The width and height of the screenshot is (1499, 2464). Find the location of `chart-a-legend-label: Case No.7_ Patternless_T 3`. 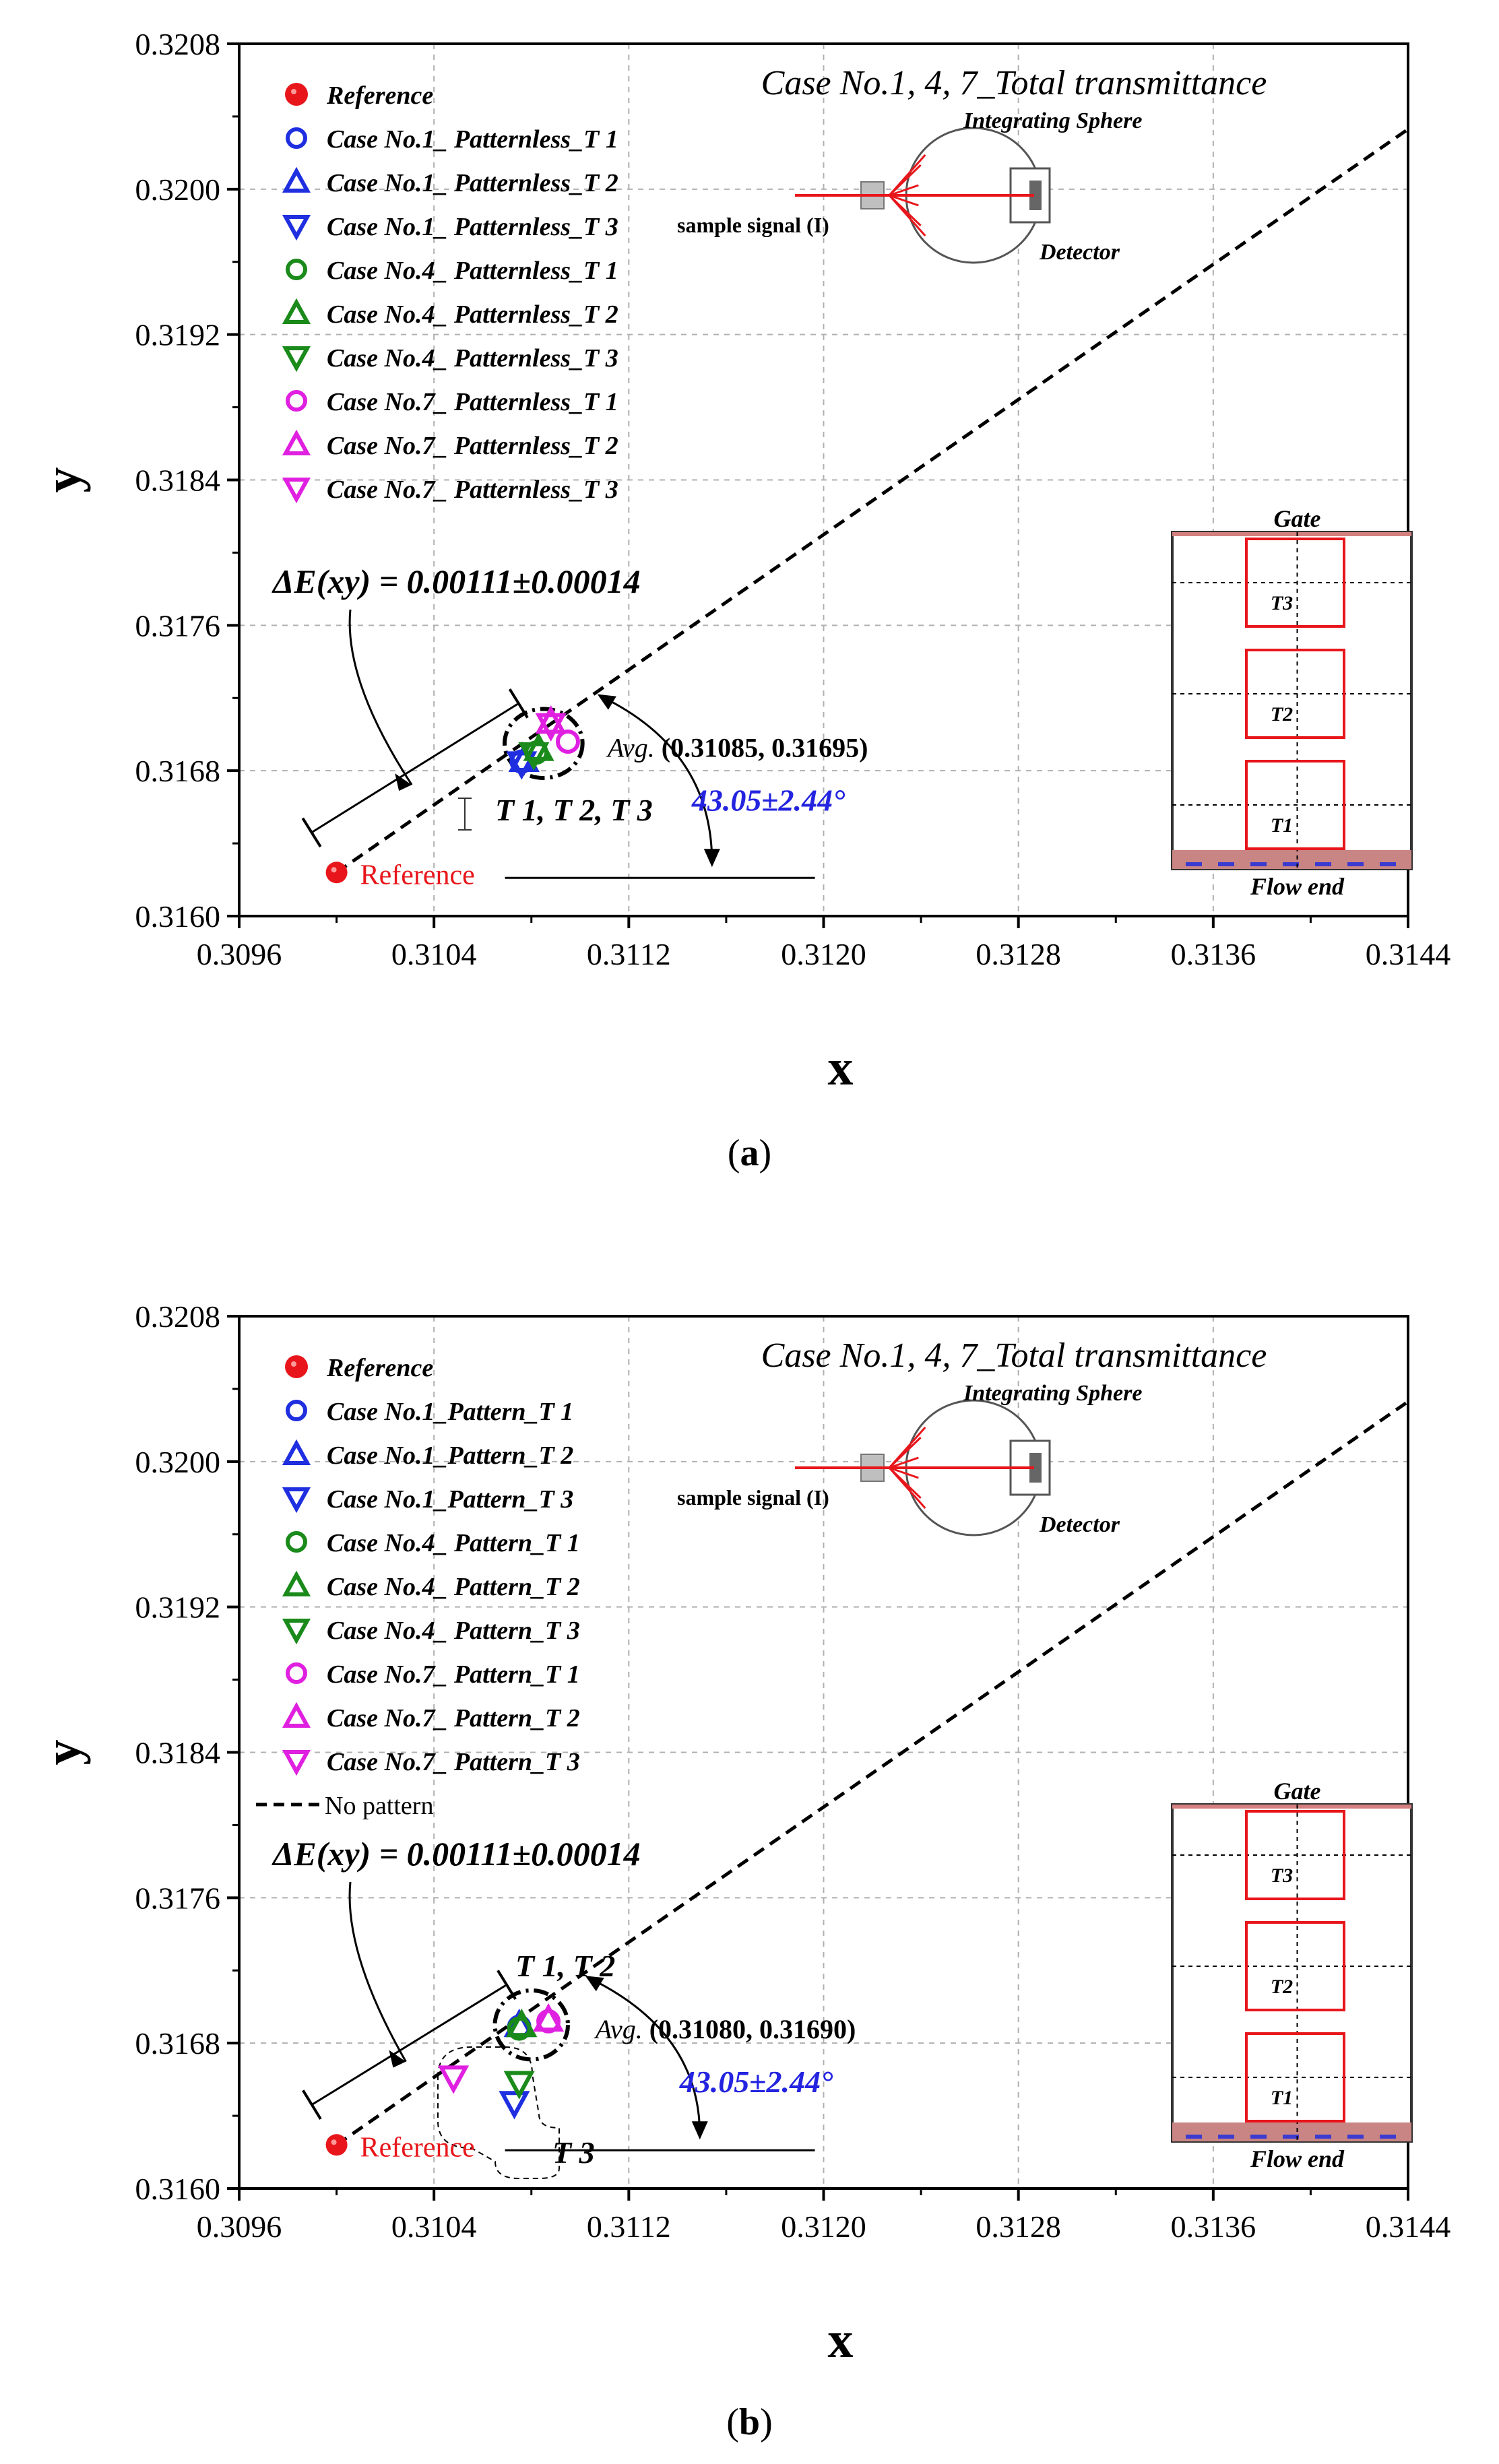

chart-a-legend-label: Case No.7_ Patternless_T 3 is located at coordinates (472, 490).